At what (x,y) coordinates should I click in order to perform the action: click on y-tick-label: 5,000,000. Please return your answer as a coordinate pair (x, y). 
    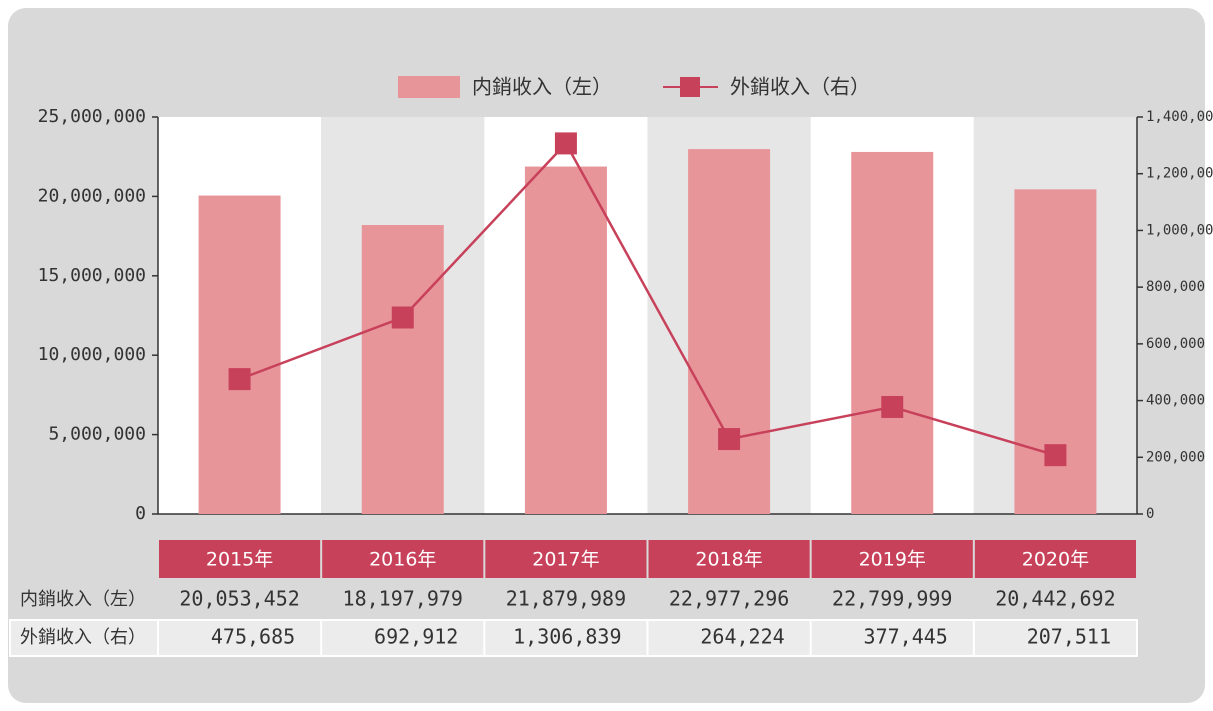
    Looking at the image, I should click on (97, 434).